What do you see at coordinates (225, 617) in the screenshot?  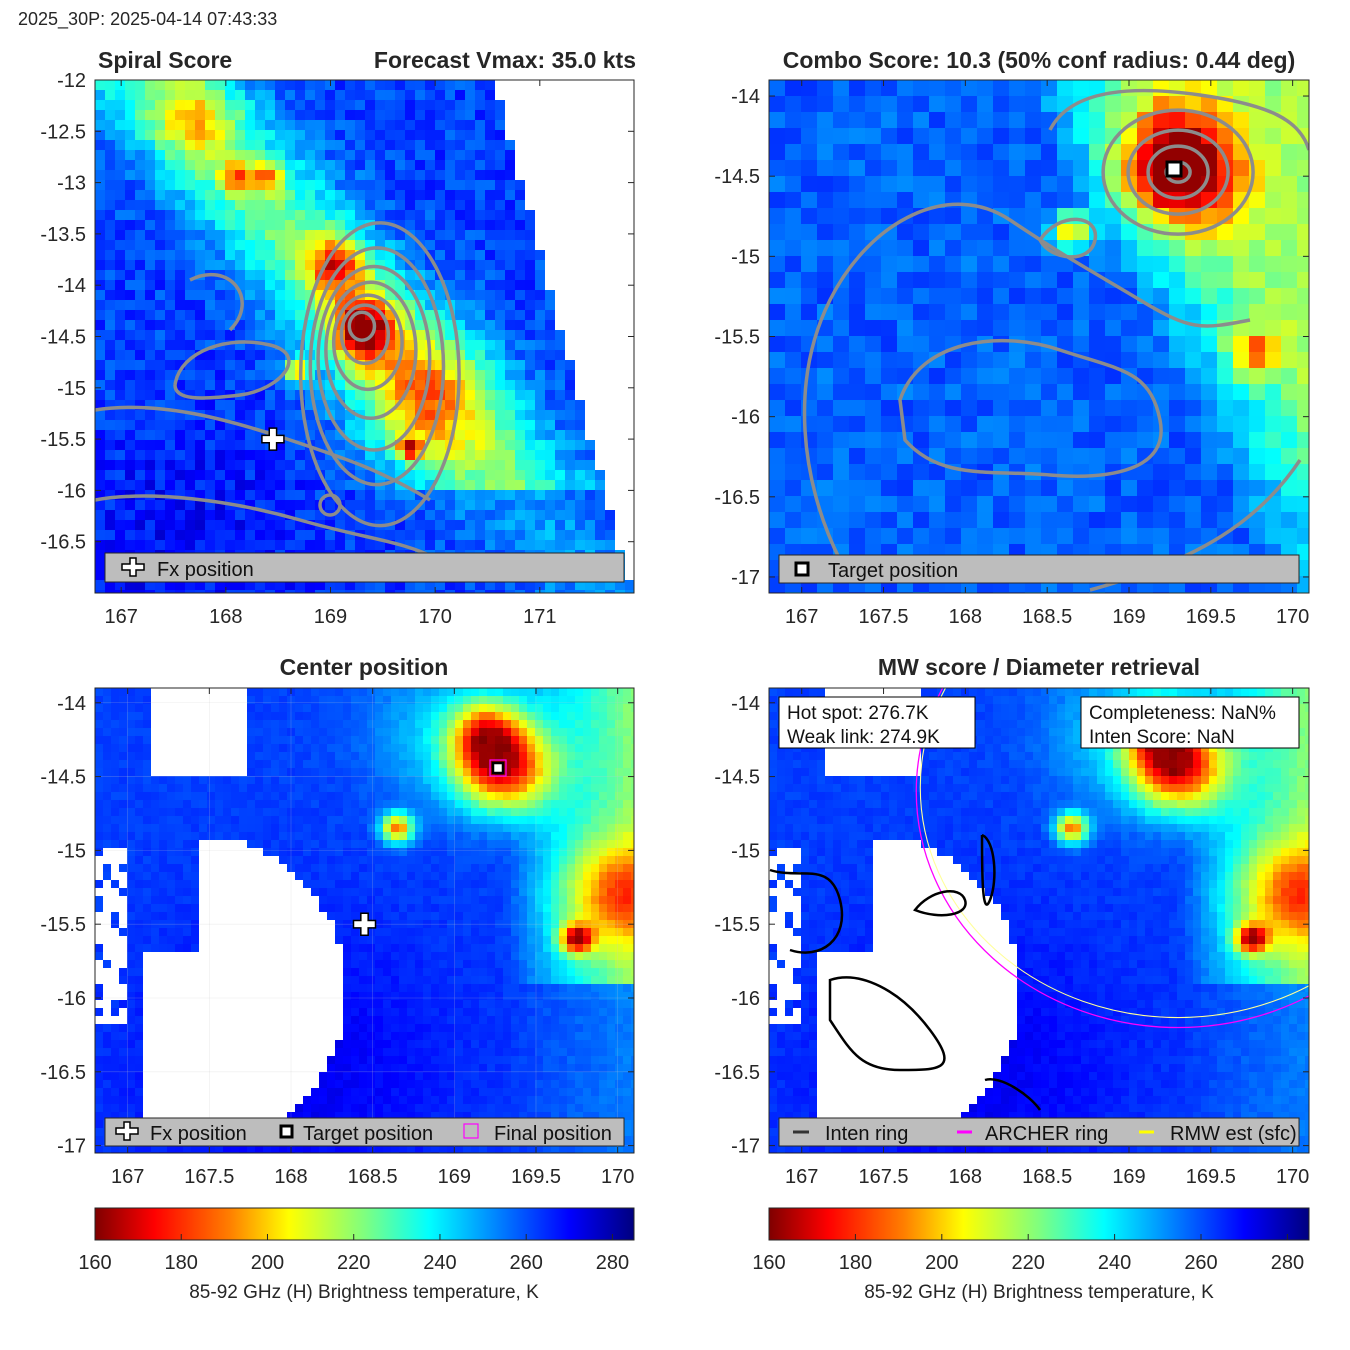 I see `x-tick-label: 168` at bounding box center [225, 617].